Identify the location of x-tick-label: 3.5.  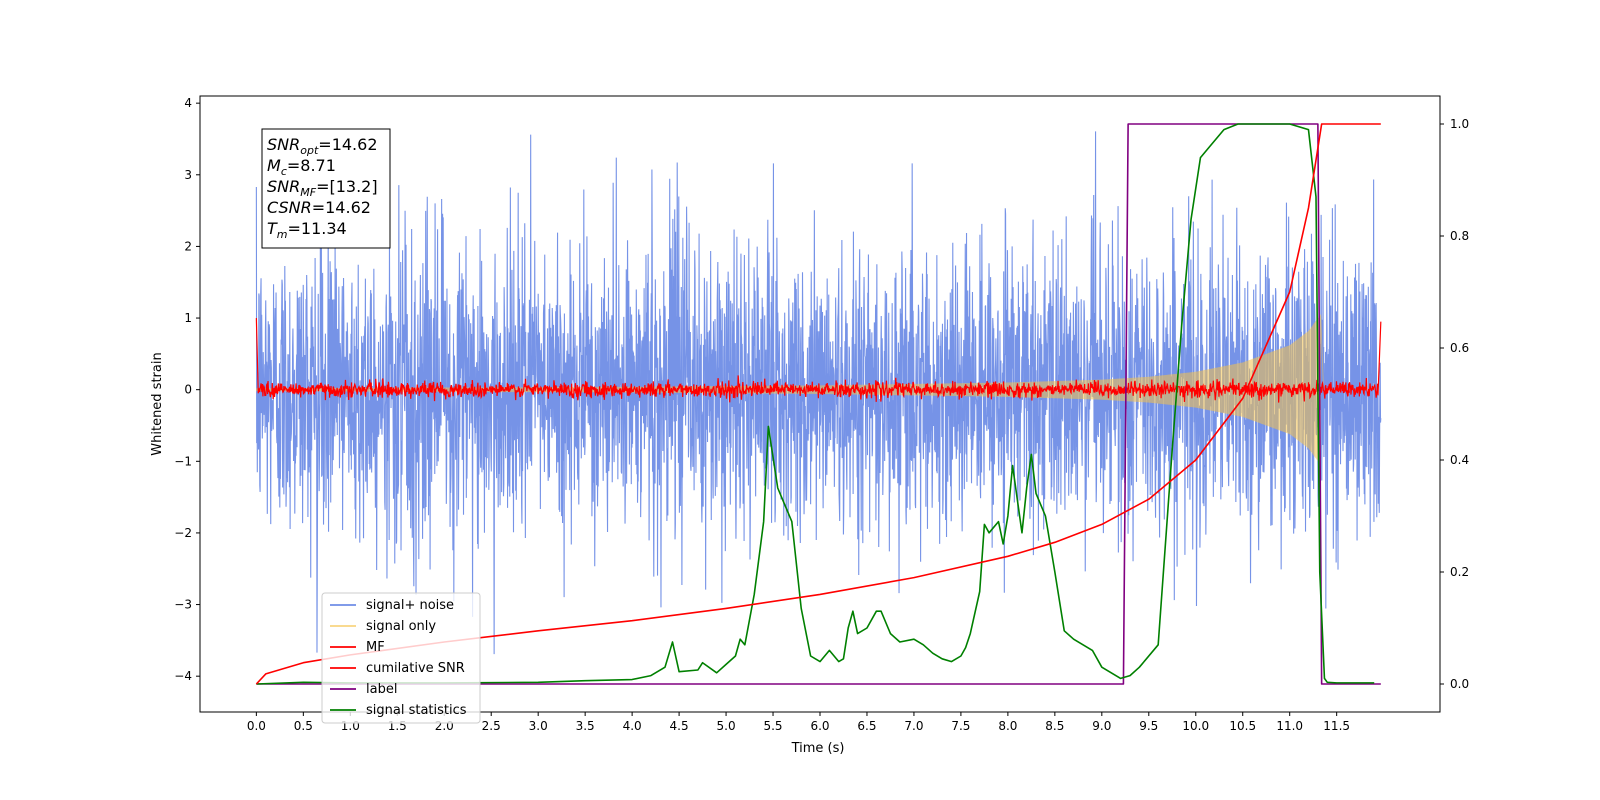
(585, 726).